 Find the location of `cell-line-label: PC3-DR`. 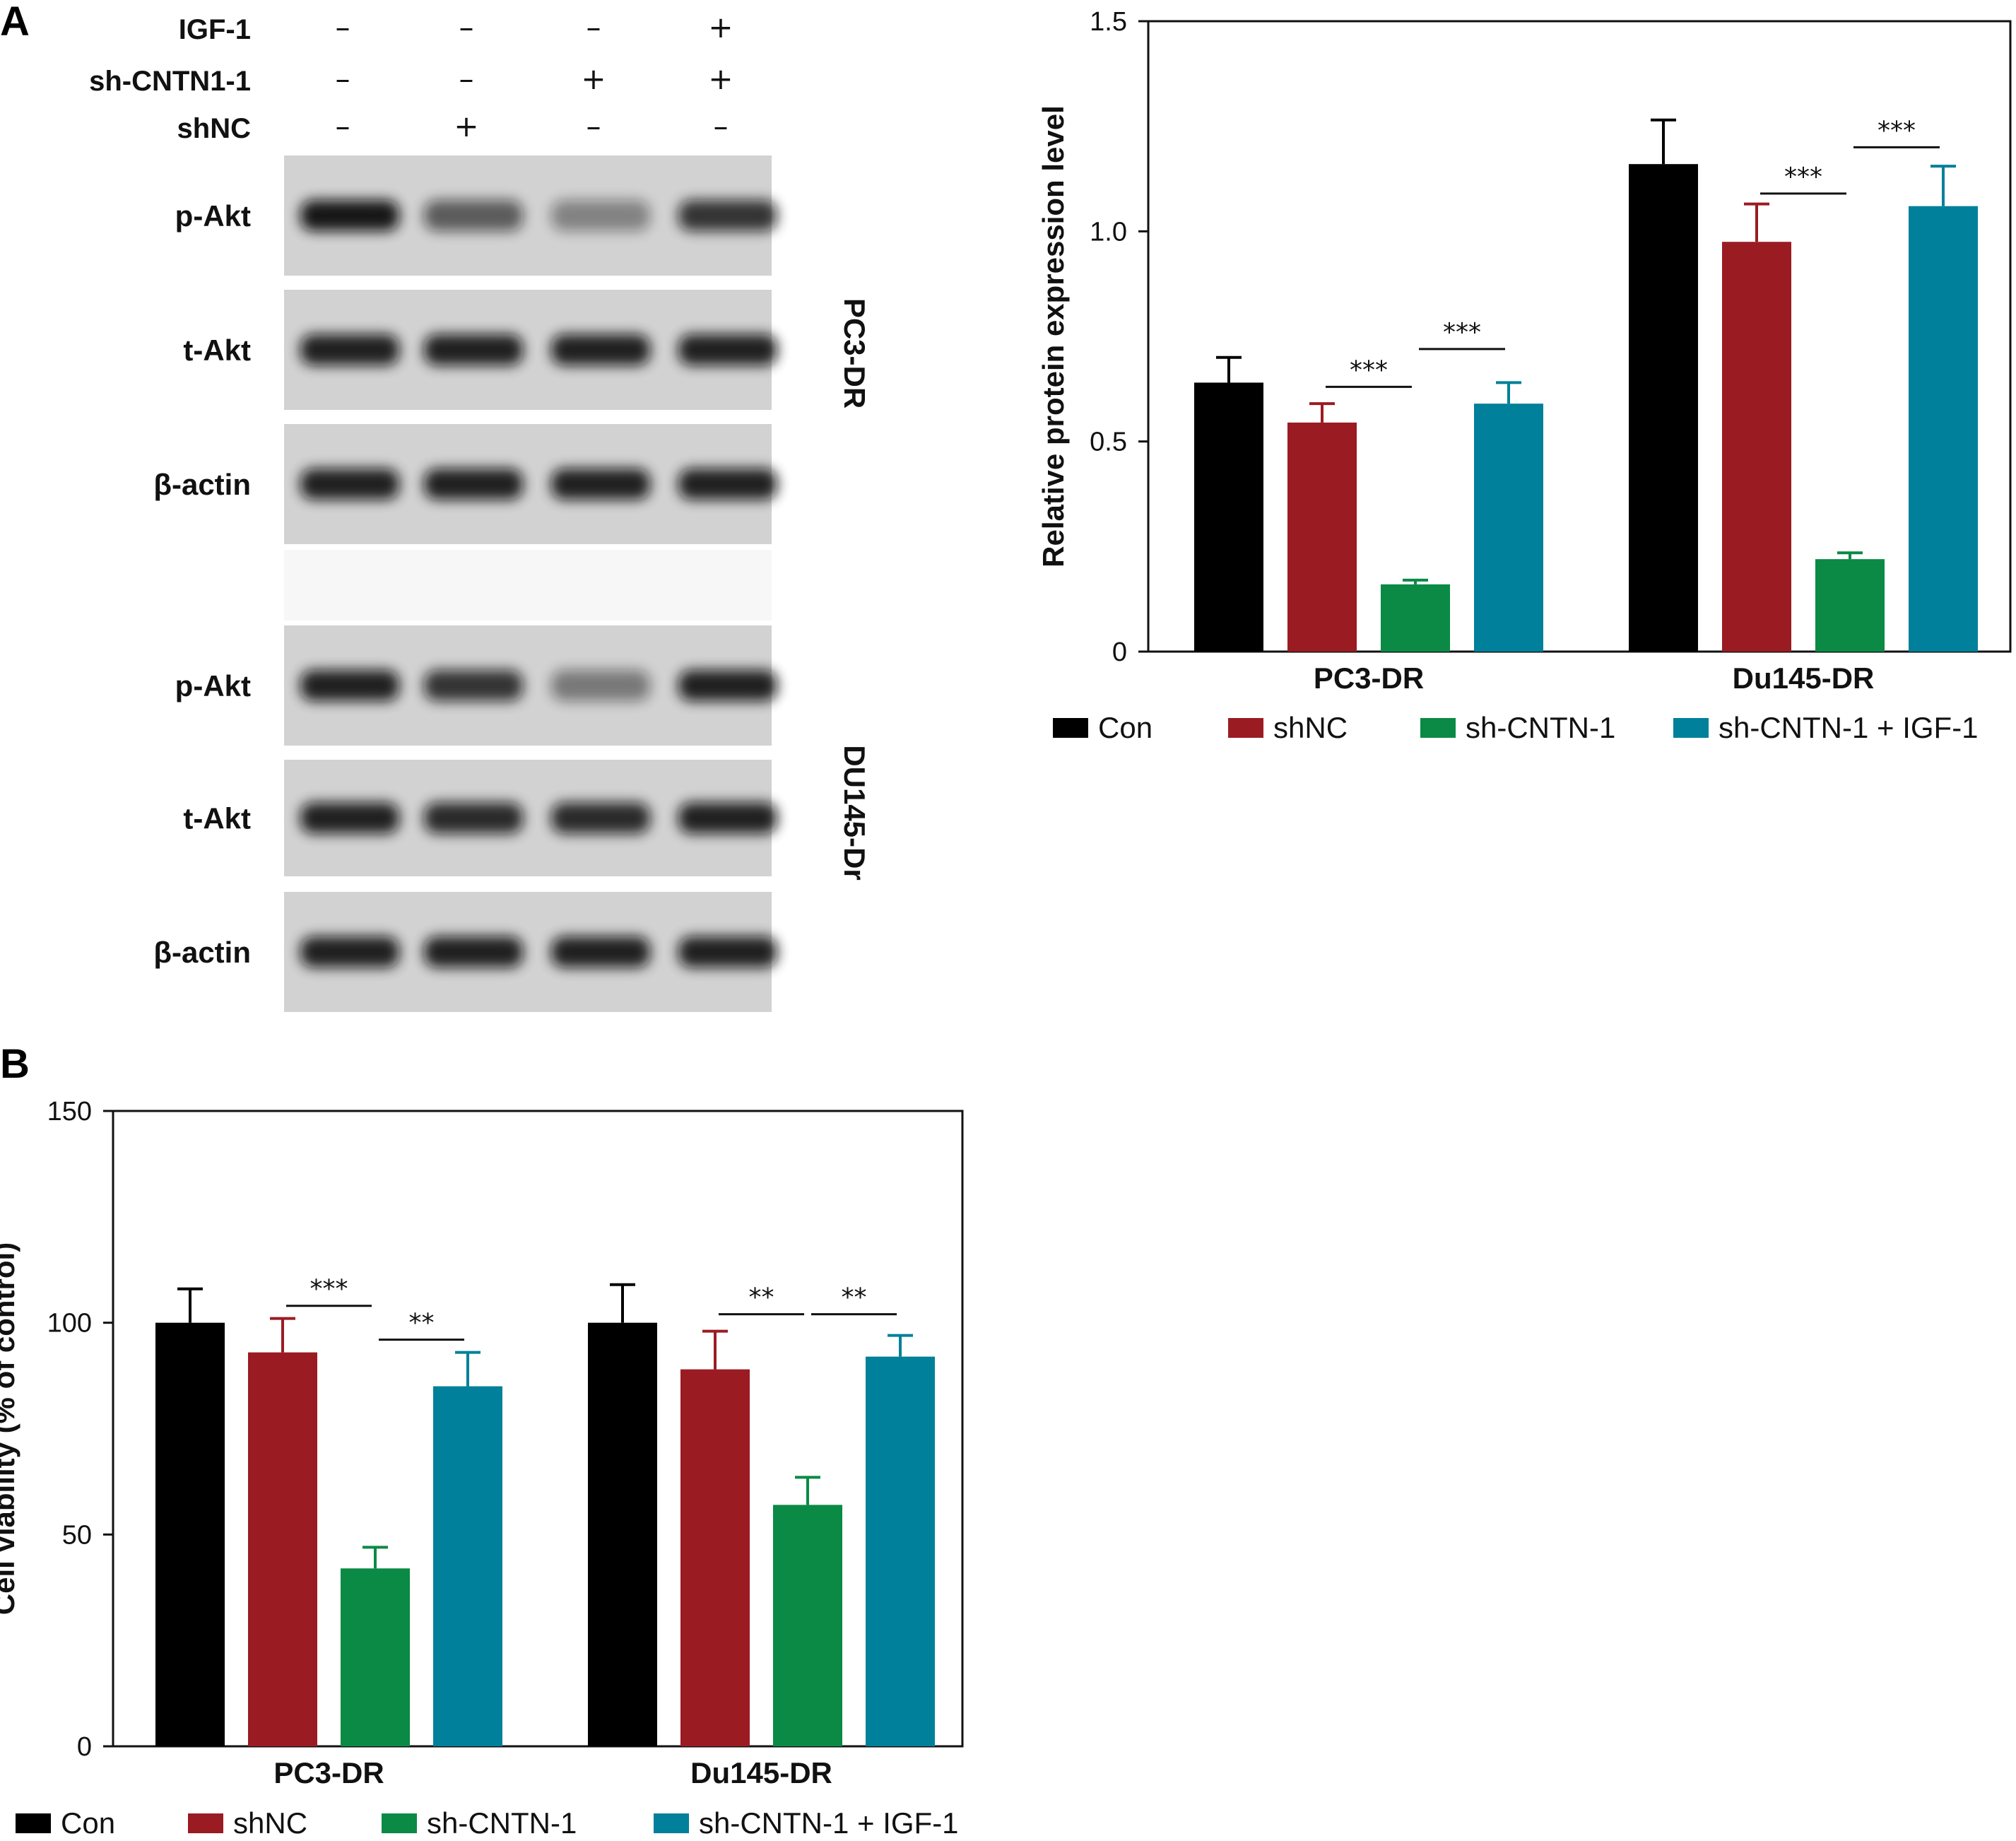

cell-line-label: PC3-DR is located at coordinates (854, 353).